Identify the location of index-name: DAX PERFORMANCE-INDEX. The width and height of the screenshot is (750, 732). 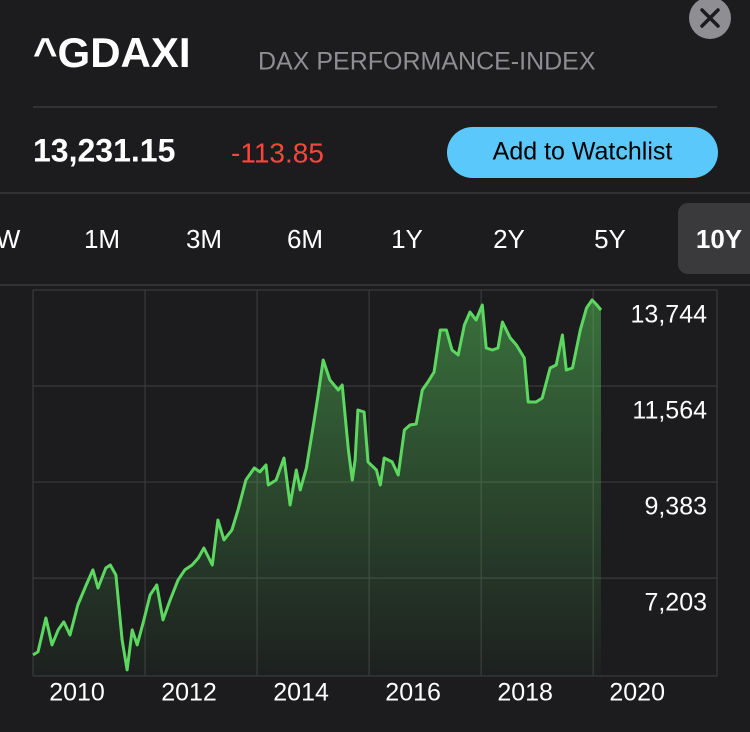
(427, 62).